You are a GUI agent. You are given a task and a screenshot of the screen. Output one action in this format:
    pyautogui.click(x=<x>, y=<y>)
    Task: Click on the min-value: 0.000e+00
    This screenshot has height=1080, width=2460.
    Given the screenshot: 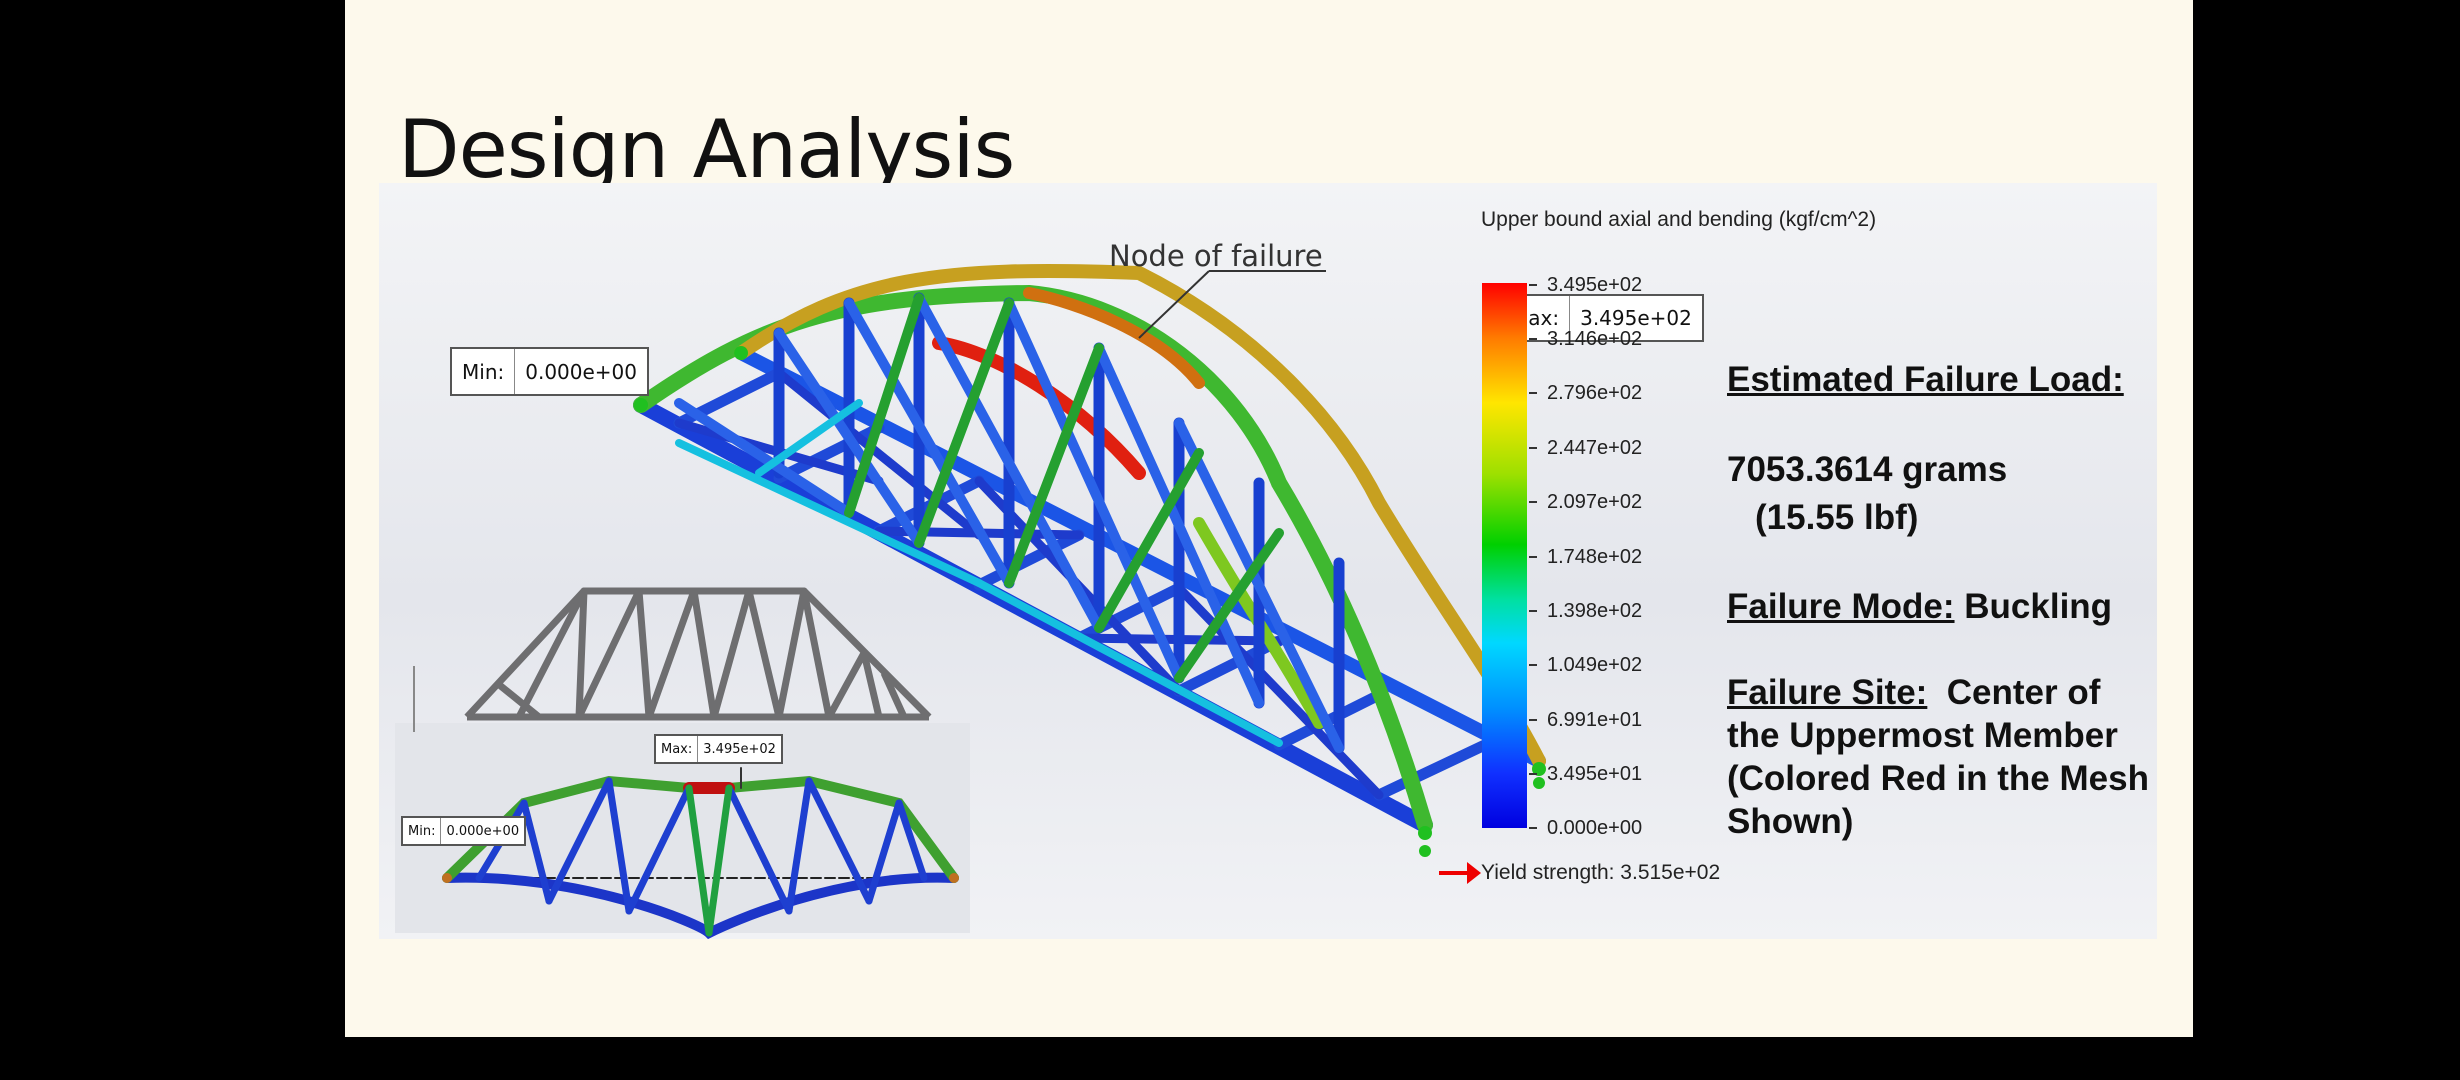 What is the action you would take?
    pyautogui.click(x=581, y=371)
    